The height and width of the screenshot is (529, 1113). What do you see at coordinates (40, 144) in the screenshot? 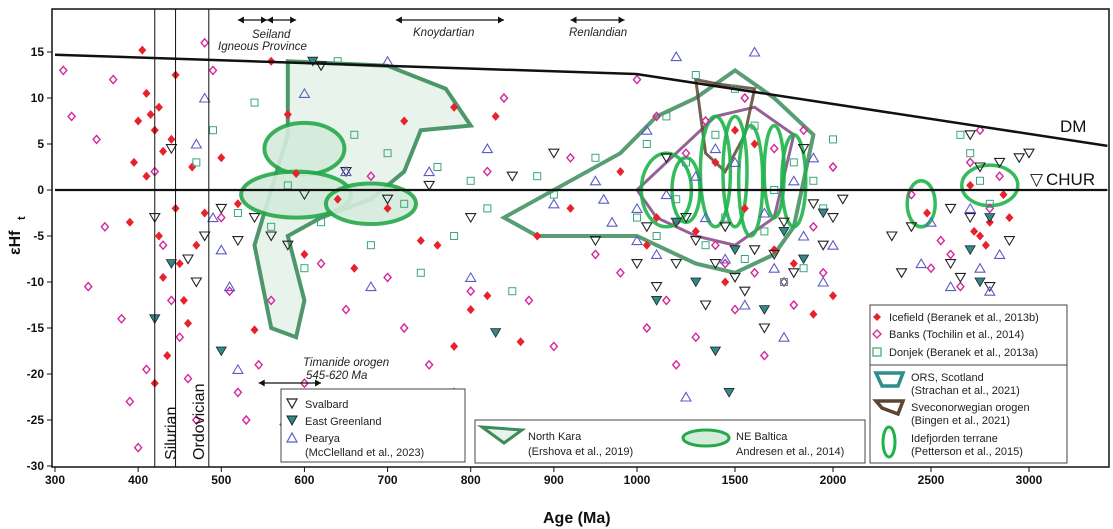
I see `y-tick-label: 5` at bounding box center [40, 144].